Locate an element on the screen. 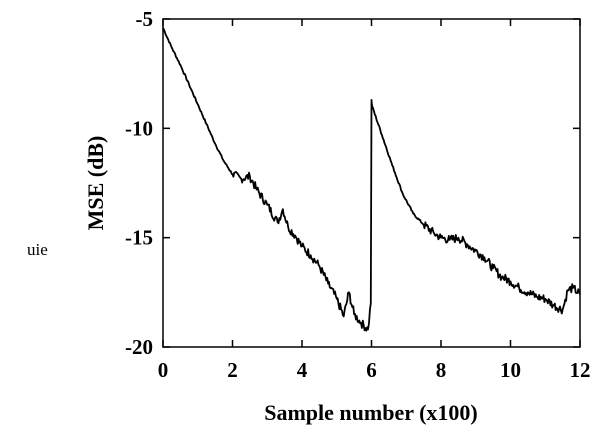  x-tick-label: 2 is located at coordinates (232, 370).